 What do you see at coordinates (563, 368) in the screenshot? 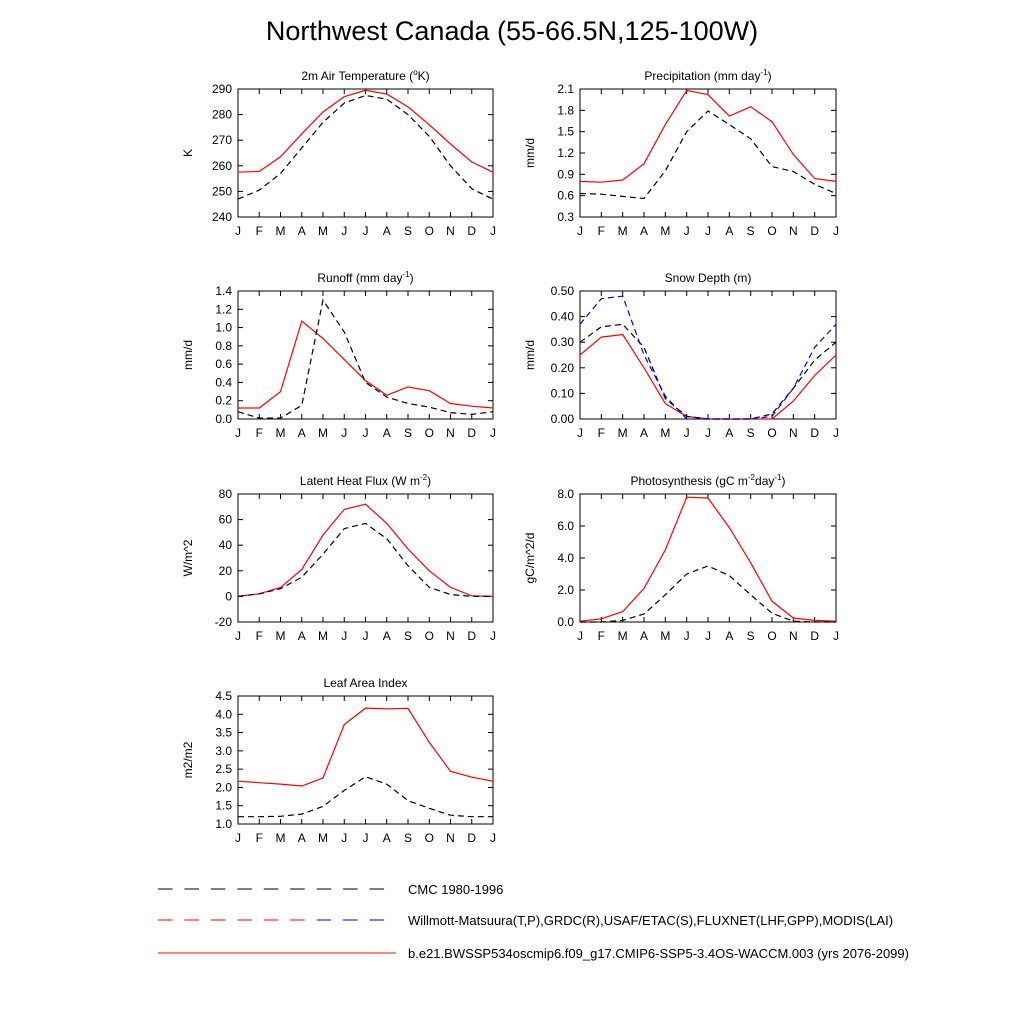
I see `y-tick-label: 0.20` at bounding box center [563, 368].